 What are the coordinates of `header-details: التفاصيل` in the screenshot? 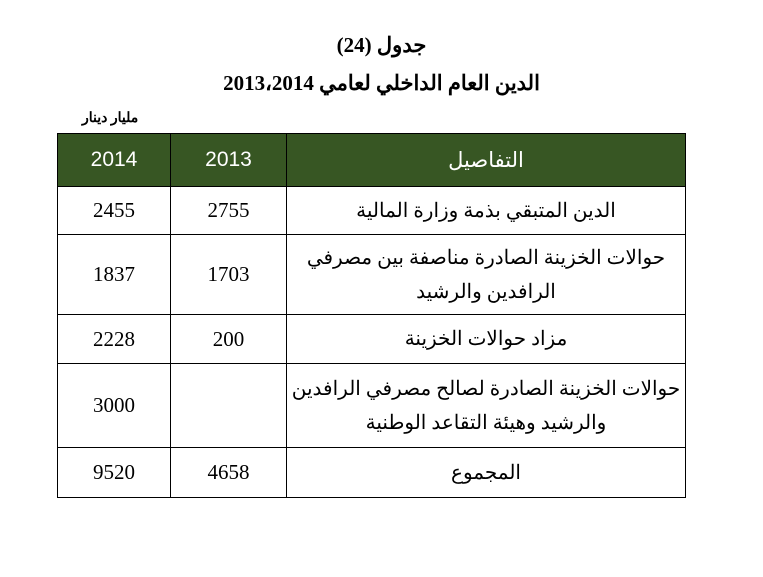 It's located at (486, 160).